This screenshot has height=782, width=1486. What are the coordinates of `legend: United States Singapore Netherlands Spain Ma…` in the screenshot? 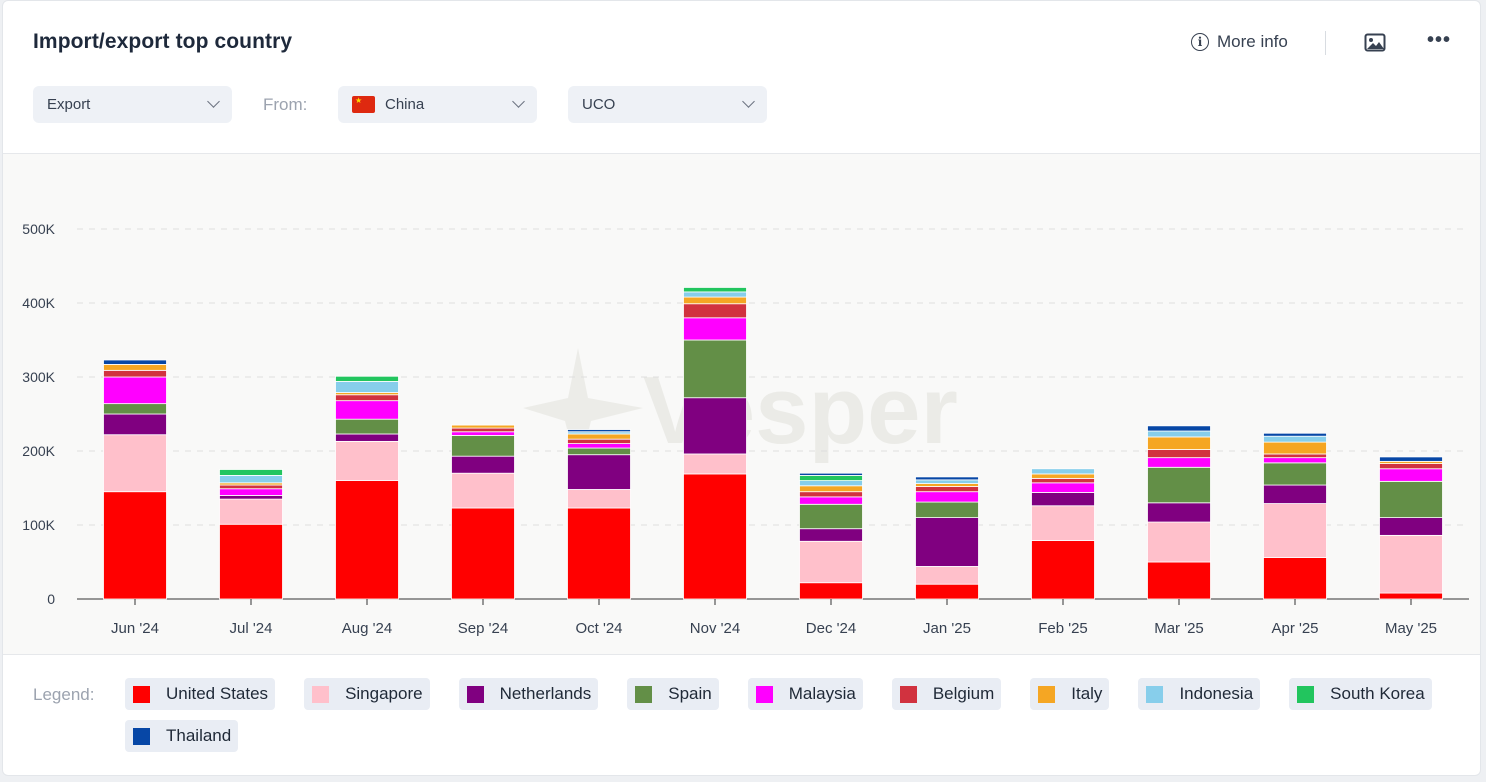 It's located at (795, 715).